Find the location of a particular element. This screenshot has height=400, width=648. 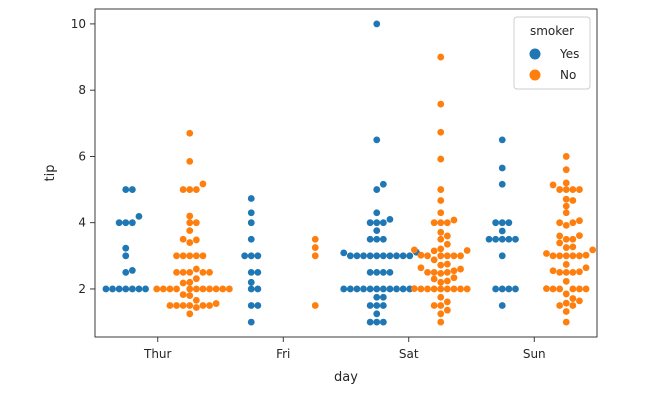

x-tick-label: Sun is located at coordinates (534, 354).